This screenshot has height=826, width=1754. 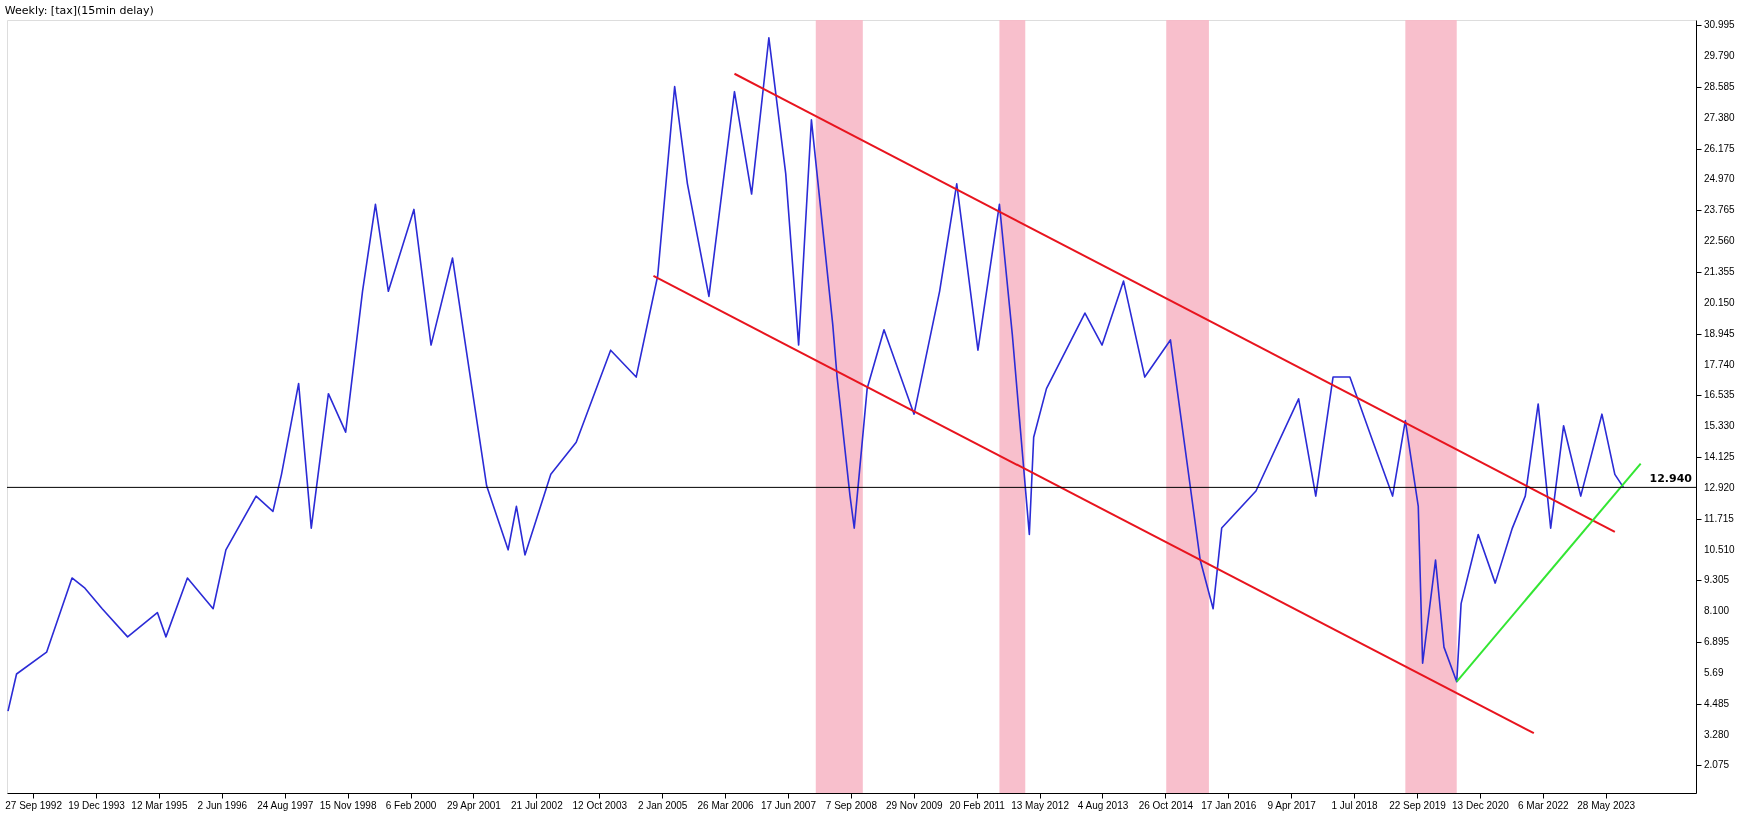 What do you see at coordinates (1720, 271) in the screenshot?
I see `y-tick-label: 21.355` at bounding box center [1720, 271].